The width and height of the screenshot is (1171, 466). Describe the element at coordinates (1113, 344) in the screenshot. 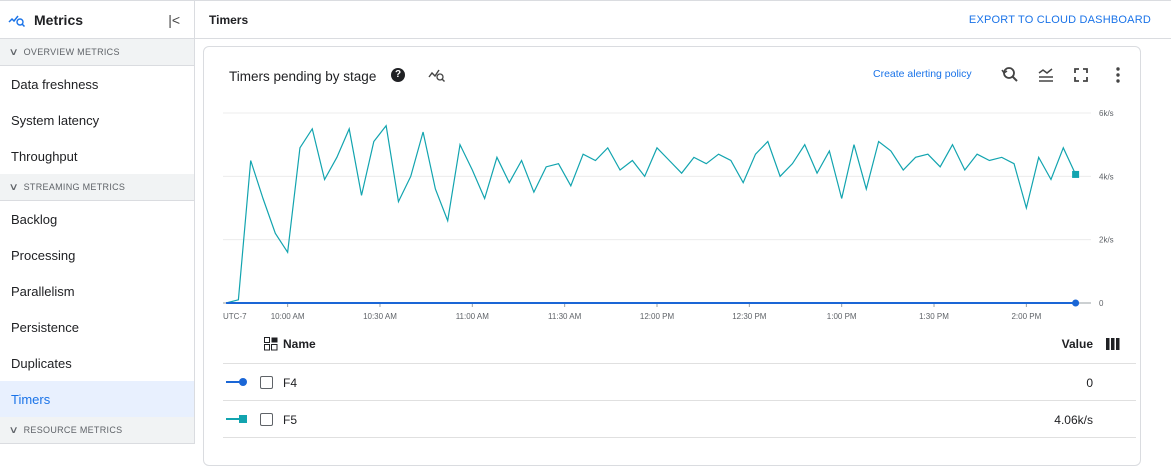

I see `column-density-icon` at that location.